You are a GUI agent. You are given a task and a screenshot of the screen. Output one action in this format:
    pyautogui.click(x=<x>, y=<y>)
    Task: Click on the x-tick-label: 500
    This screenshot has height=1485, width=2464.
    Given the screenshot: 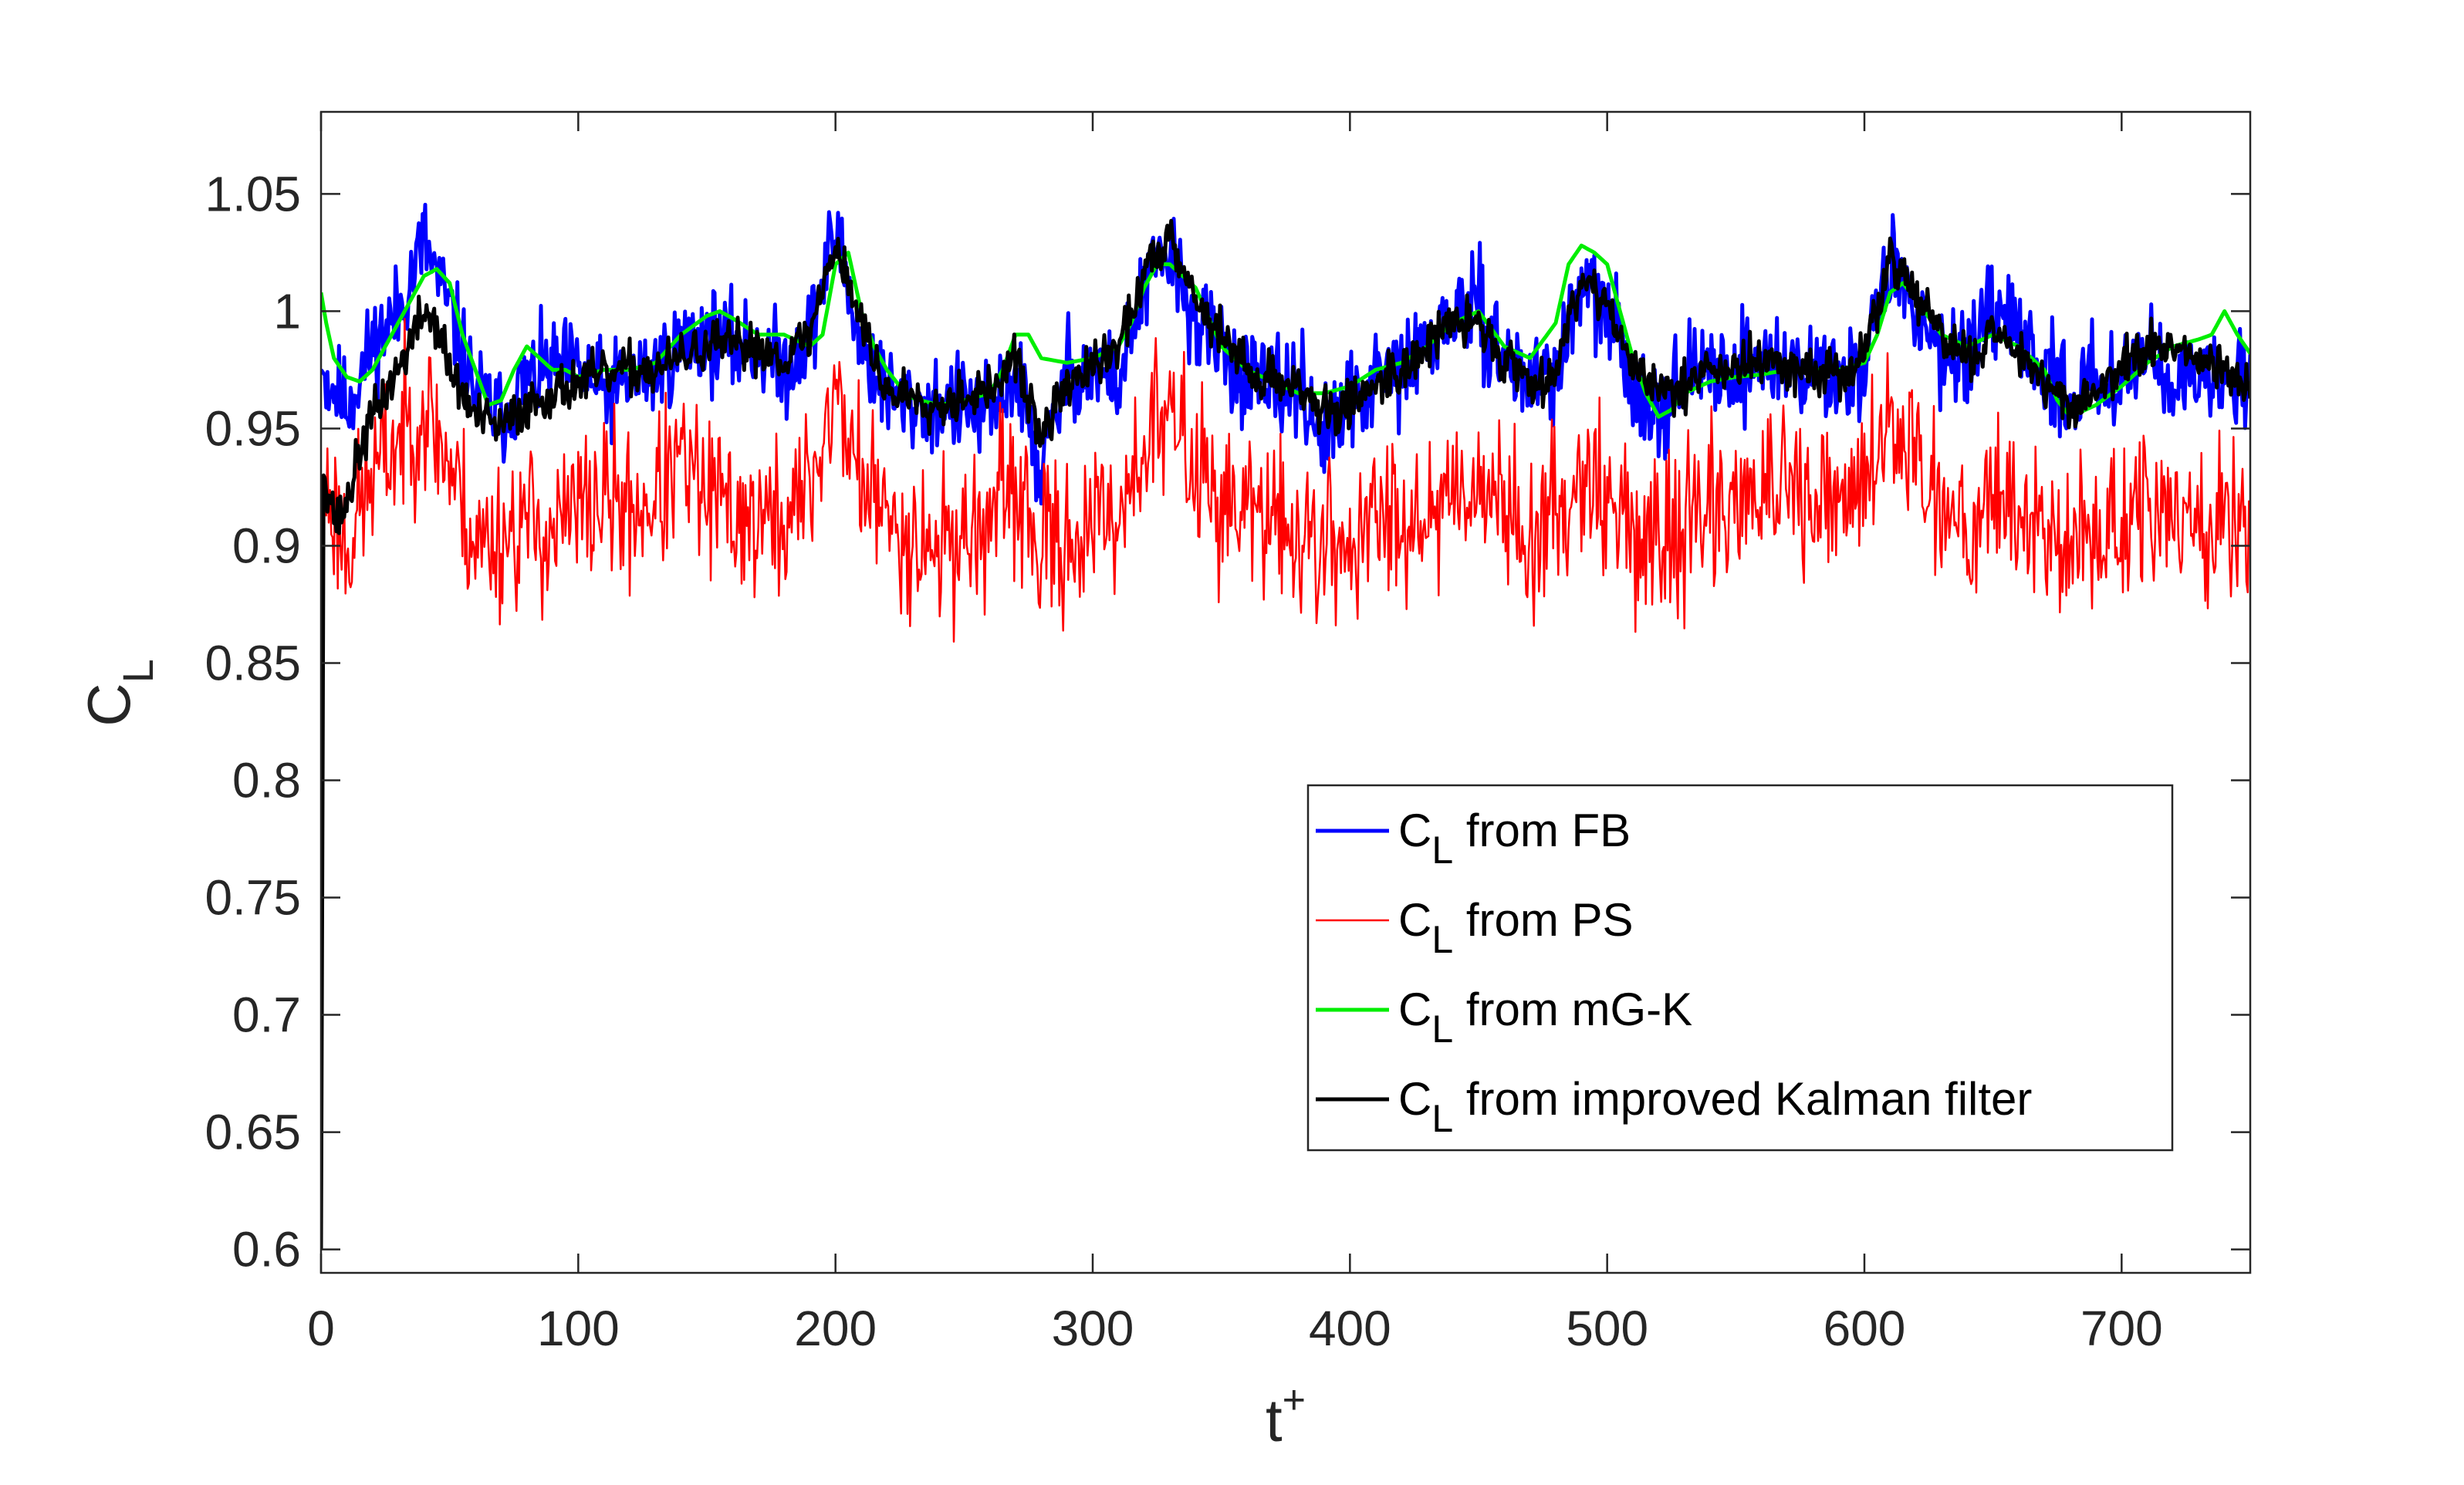 What is the action you would take?
    pyautogui.click(x=1607, y=1328)
    